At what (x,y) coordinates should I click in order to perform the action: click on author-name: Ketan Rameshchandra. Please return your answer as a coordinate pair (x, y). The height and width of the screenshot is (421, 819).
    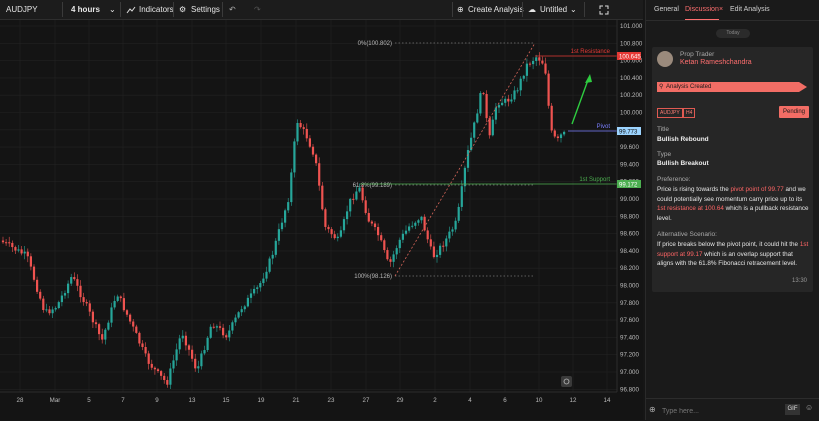
    Looking at the image, I should click on (716, 62).